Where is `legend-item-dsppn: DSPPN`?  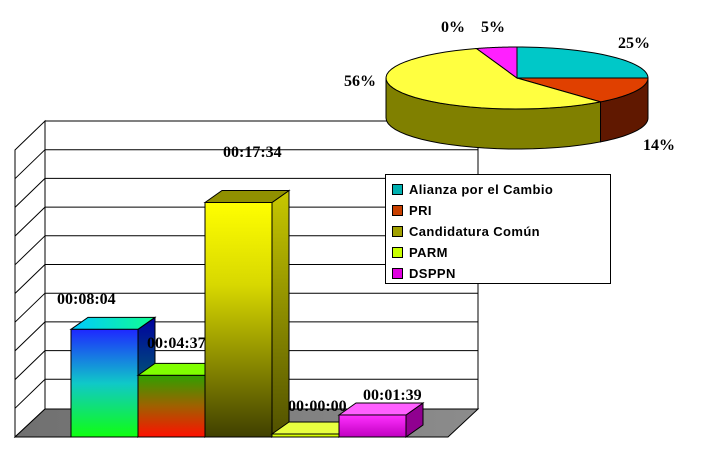 legend-item-dsppn: DSPPN is located at coordinates (501, 273).